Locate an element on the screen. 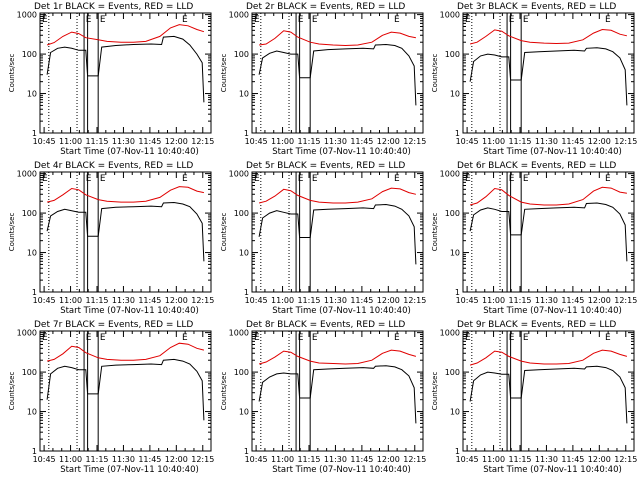 This screenshot has width=640, height=480. panel-title: Det 5r BLACK = Events, RED = LLD is located at coordinates (325, 166).